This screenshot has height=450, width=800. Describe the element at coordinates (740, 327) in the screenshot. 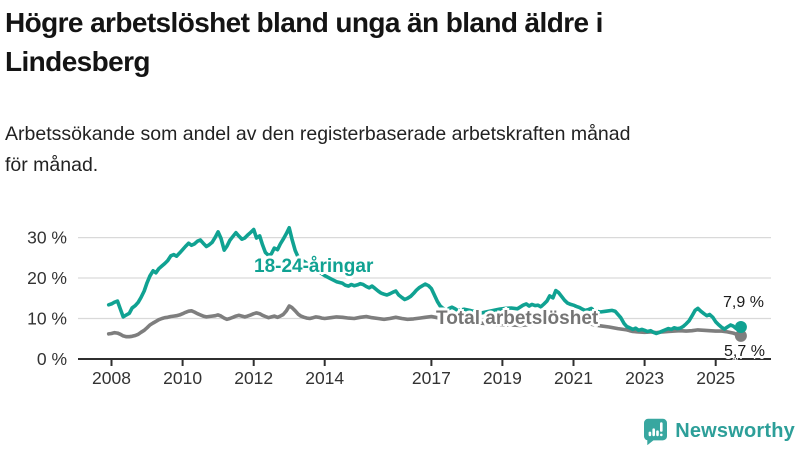

I see `end-dot-youth` at that location.